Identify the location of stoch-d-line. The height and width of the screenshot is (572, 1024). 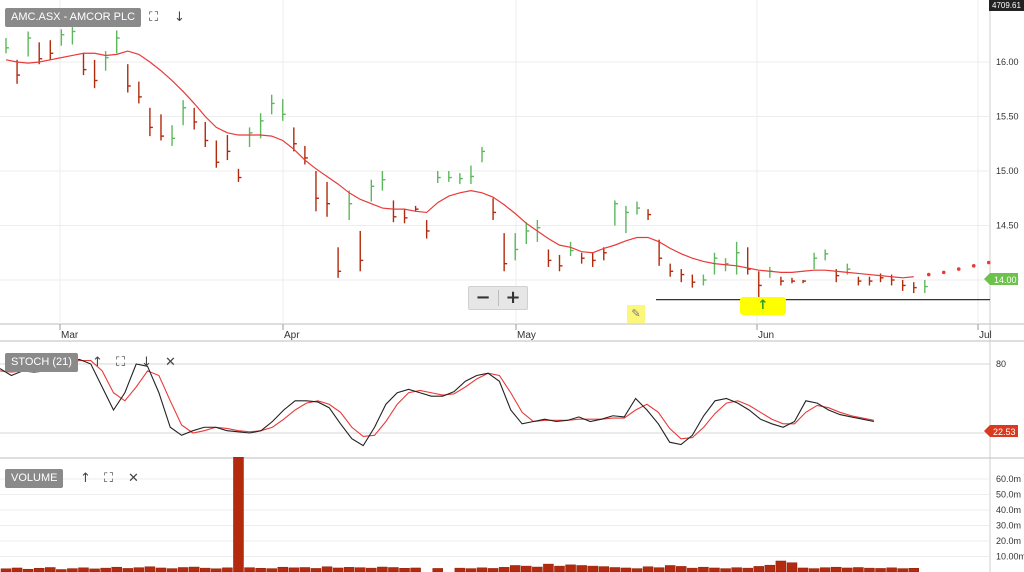
(437, 399).